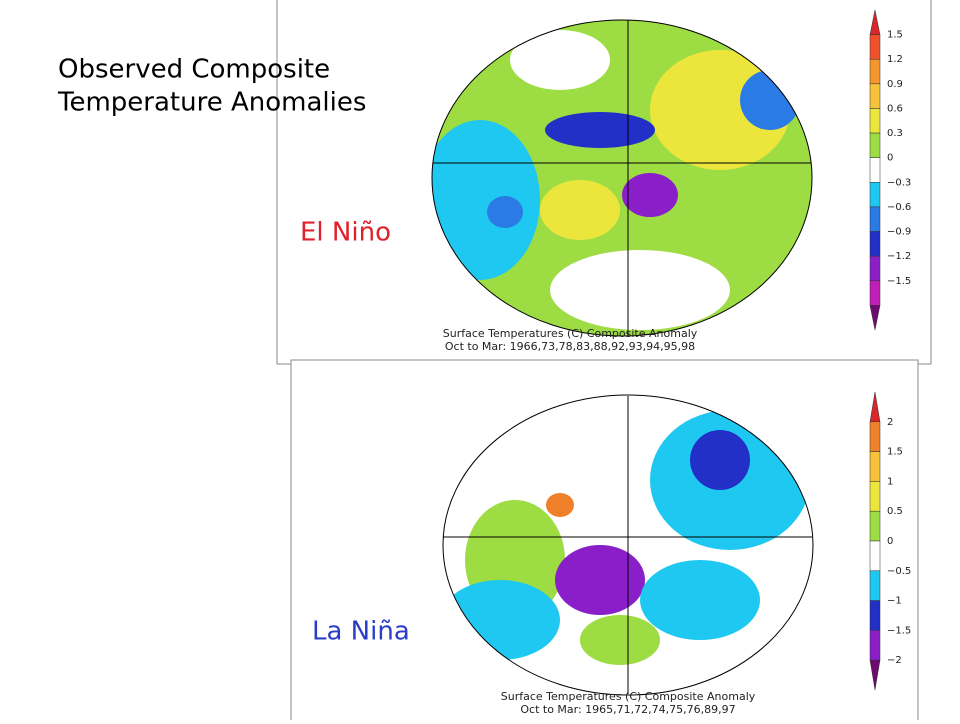 The image size is (960, 724). I want to click on colorbar-label: −0.3, so click(899, 182).